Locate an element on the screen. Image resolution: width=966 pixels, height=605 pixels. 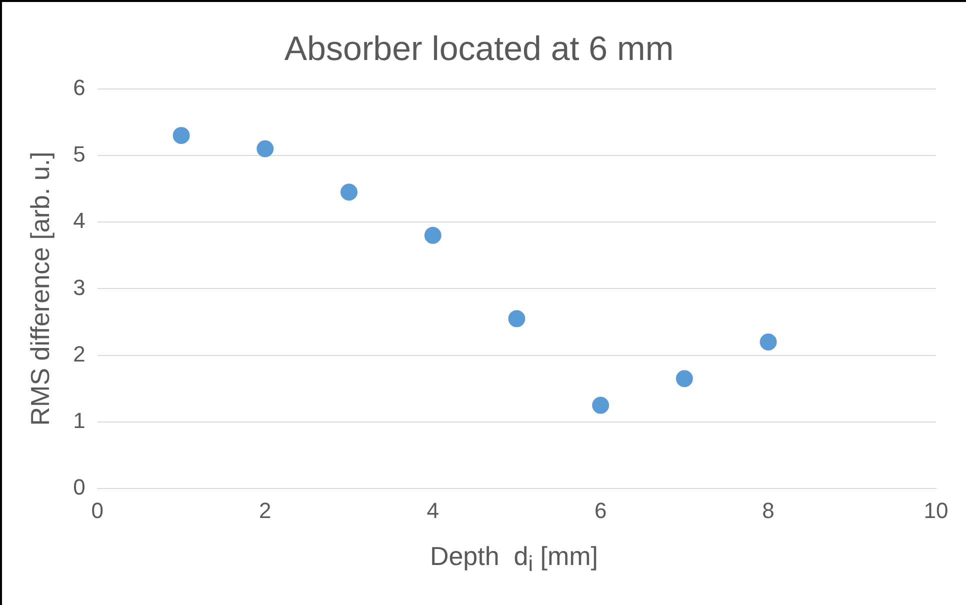
y-tick-label: 0 is located at coordinates (79, 487).